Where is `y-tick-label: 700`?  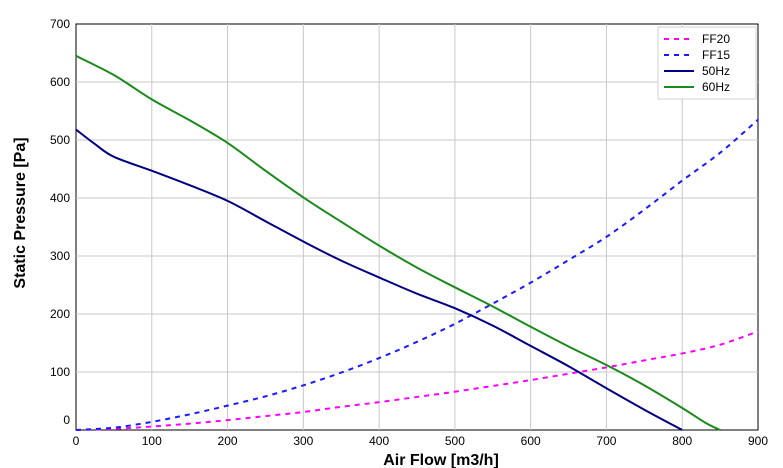
y-tick-label: 700 is located at coordinates (60, 24).